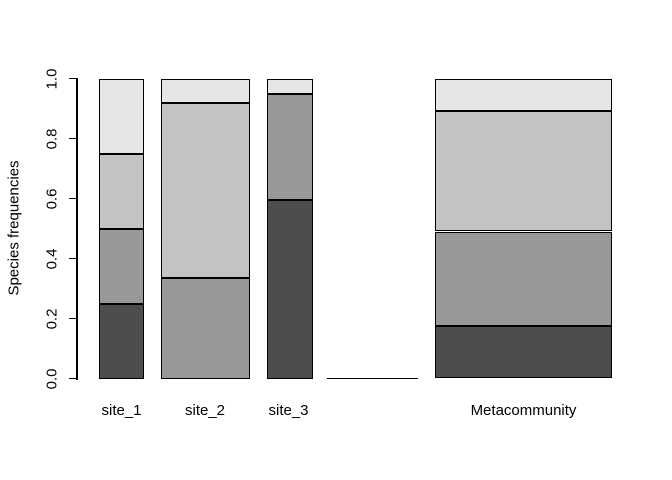  What do you see at coordinates (52, 78) in the screenshot?
I see `y-tick-label: 1.0` at bounding box center [52, 78].